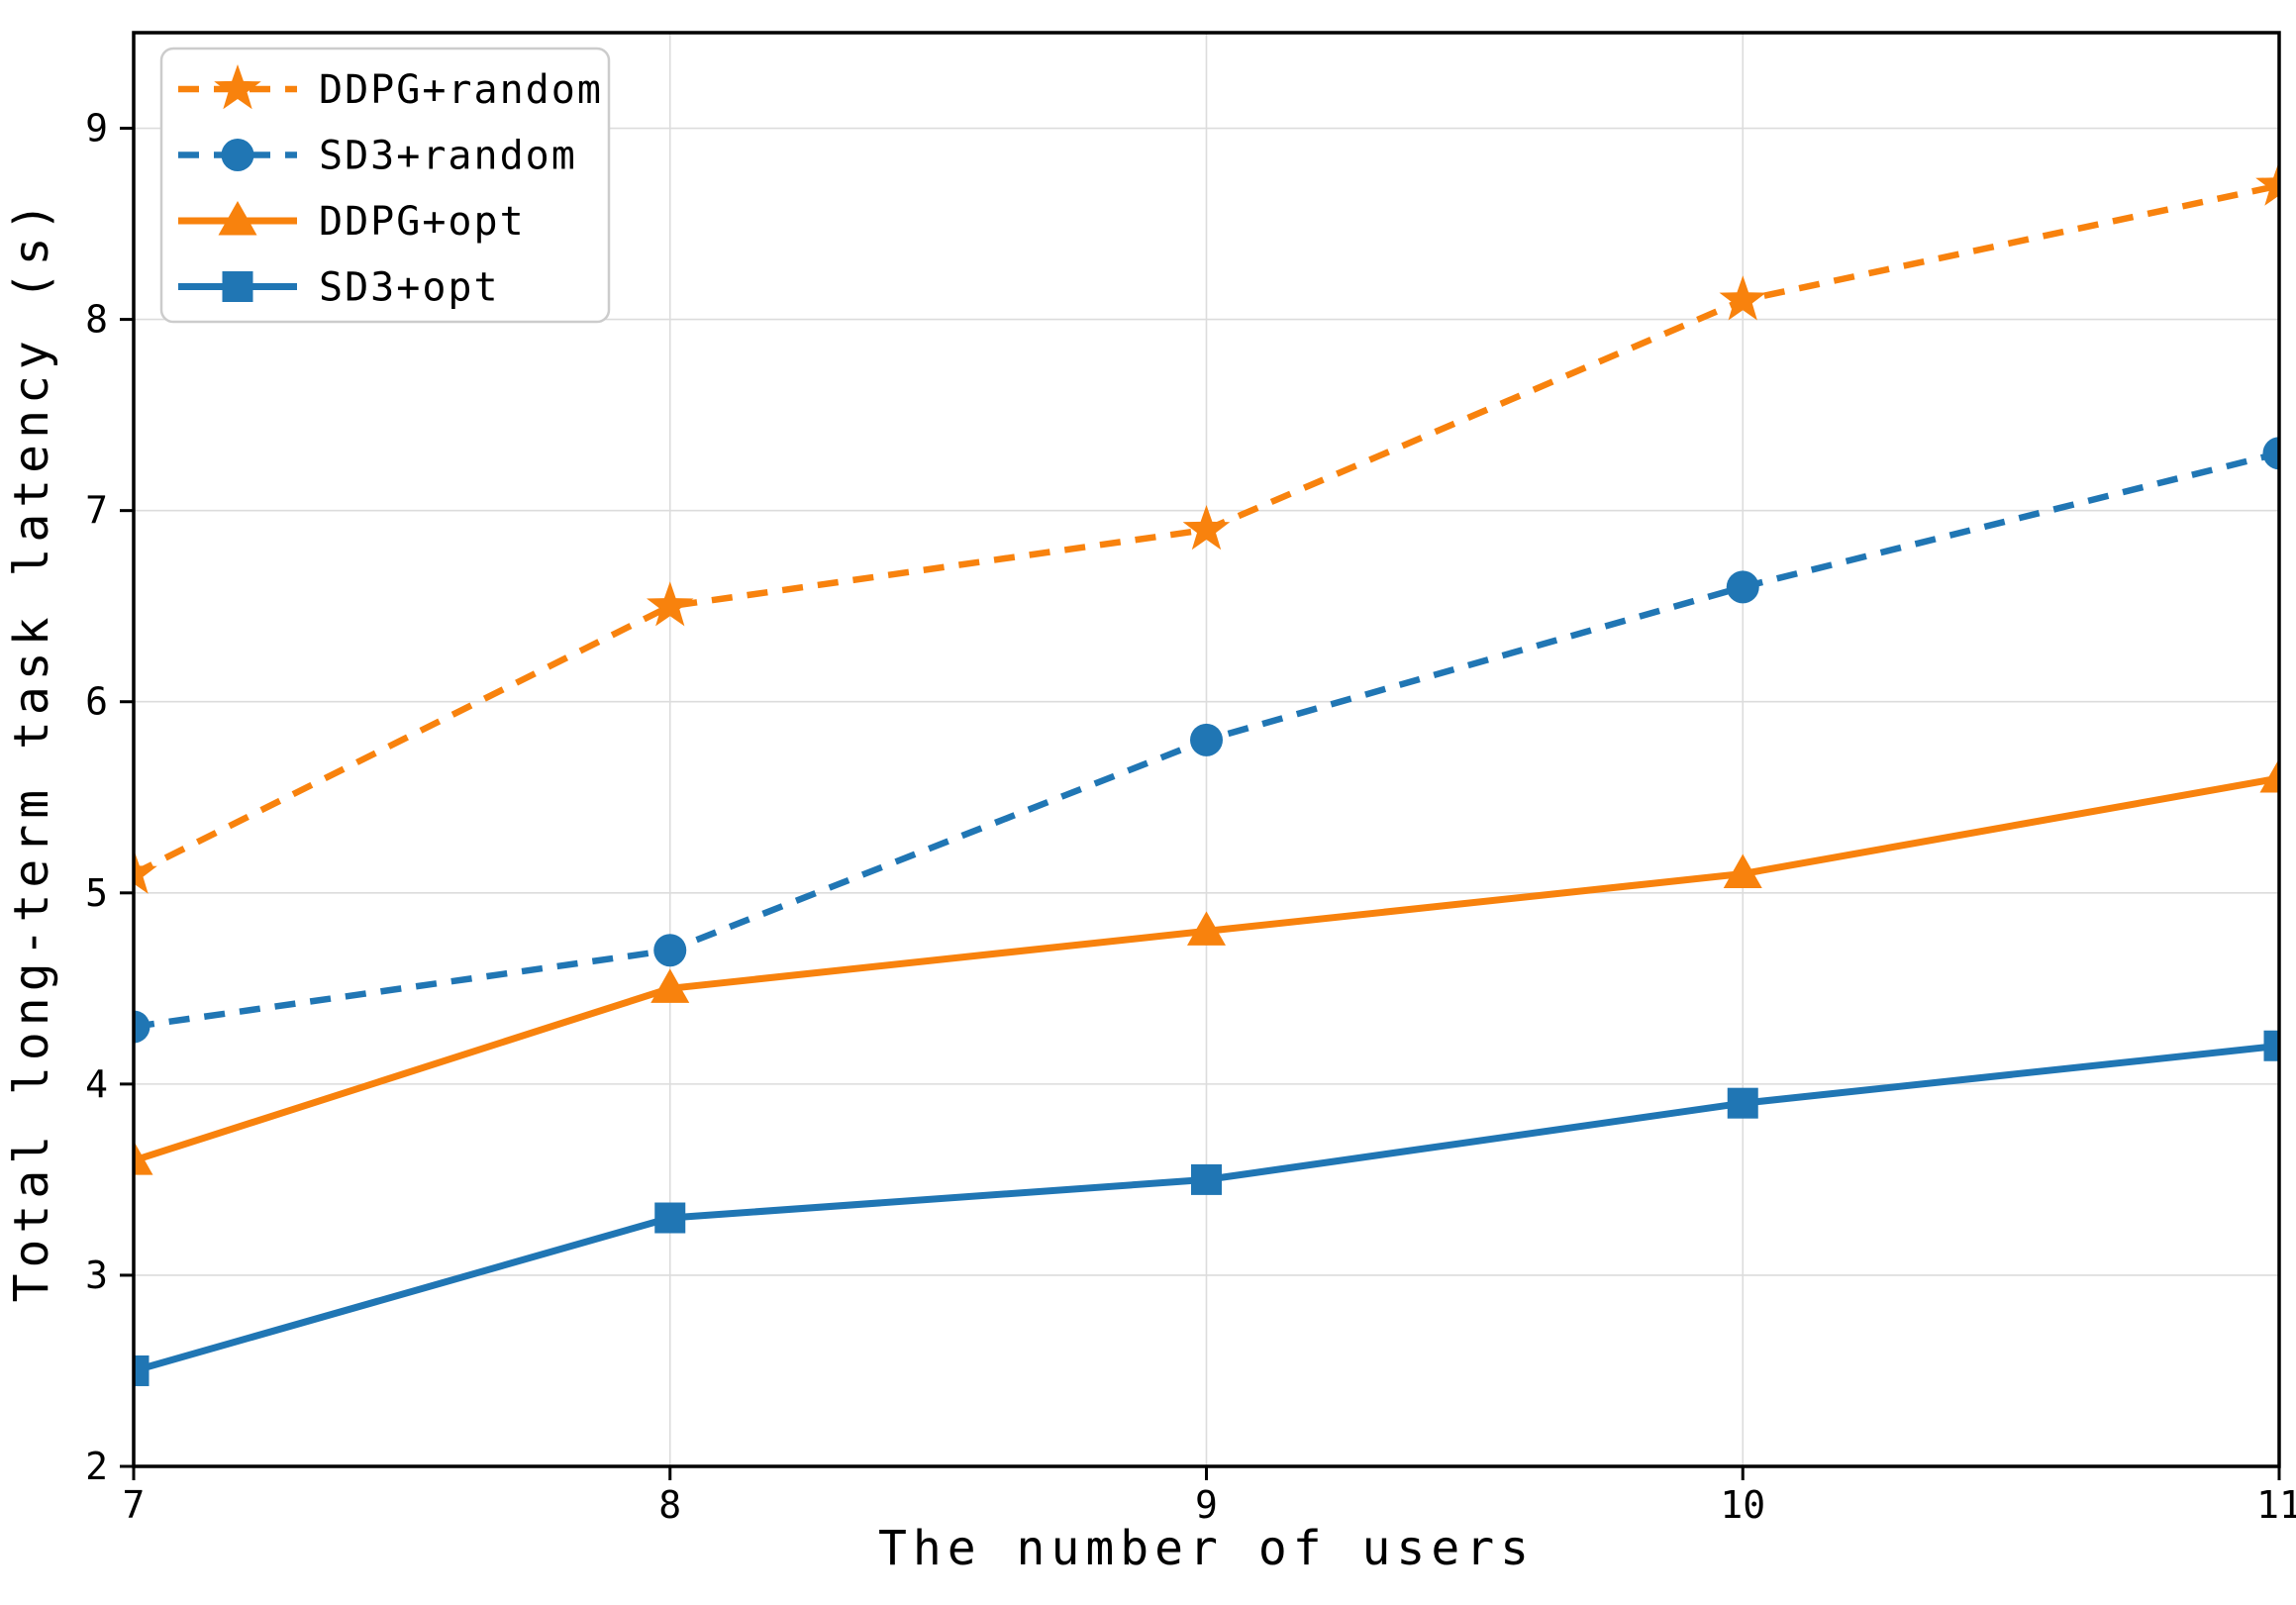 This screenshot has height=1605, width=2296. I want to click on legend-box, so click(385, 186).